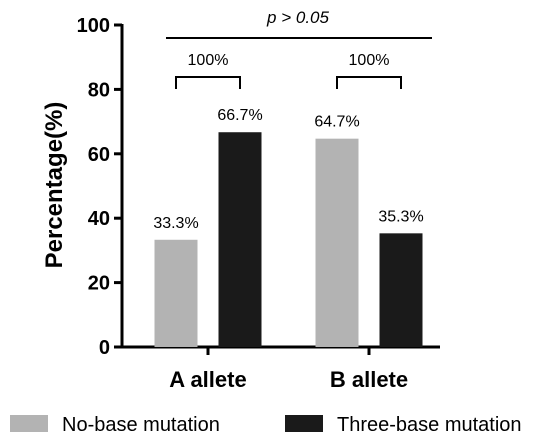 Image resolution: width=550 pixels, height=445 pixels. What do you see at coordinates (429, 425) in the screenshot?
I see `legend-entry: Three-base mutation` at bounding box center [429, 425].